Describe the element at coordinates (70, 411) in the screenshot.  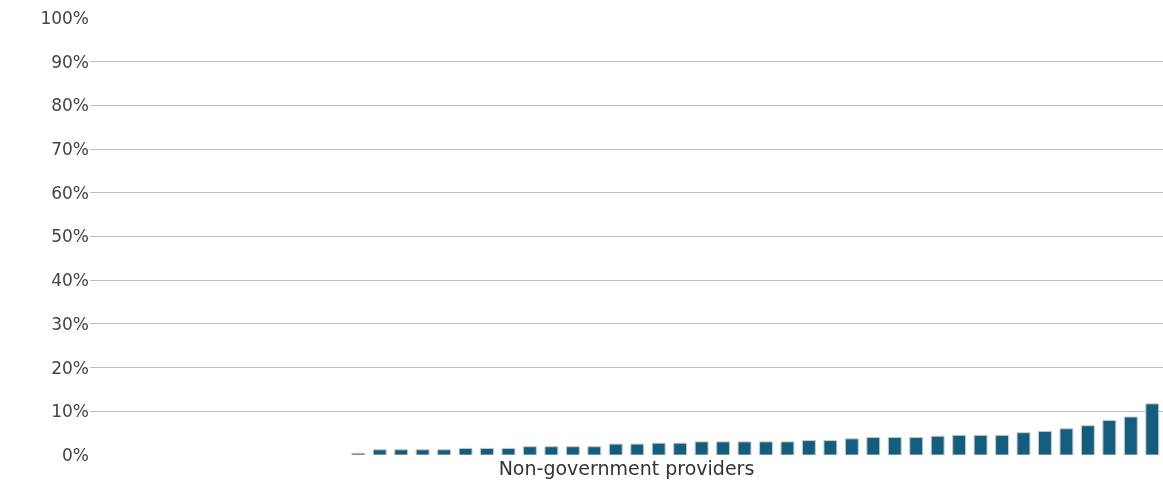
I see `y-tick-label: 10%` at that location.